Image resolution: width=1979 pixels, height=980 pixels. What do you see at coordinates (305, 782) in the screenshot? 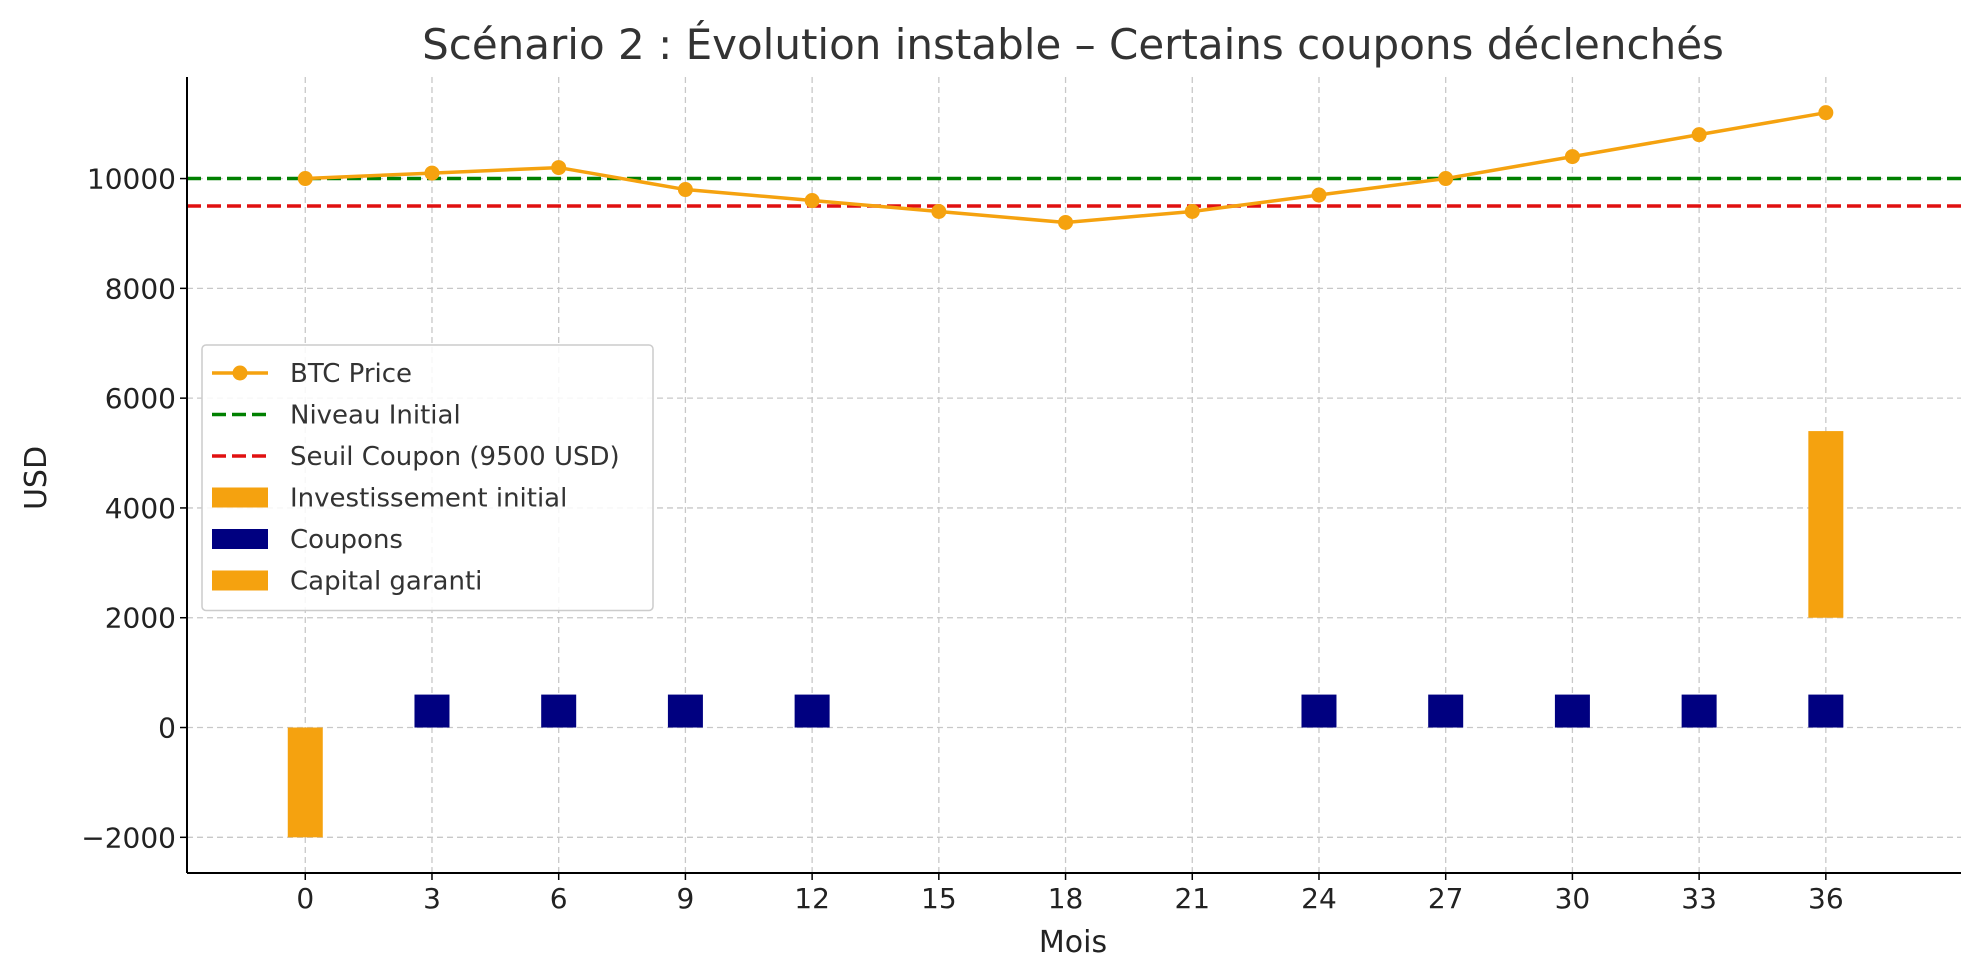
I see `bar-investissement-initial` at bounding box center [305, 782].